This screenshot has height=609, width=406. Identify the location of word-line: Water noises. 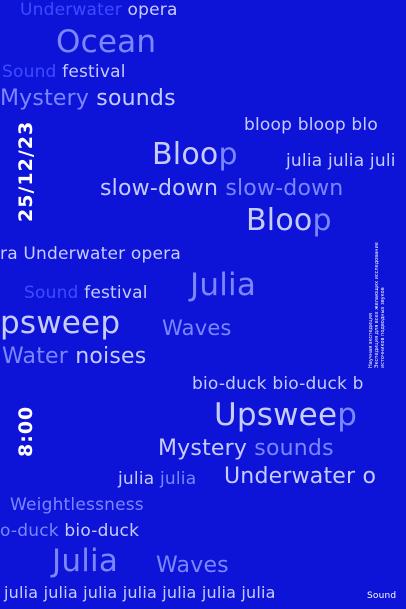
(74, 357).